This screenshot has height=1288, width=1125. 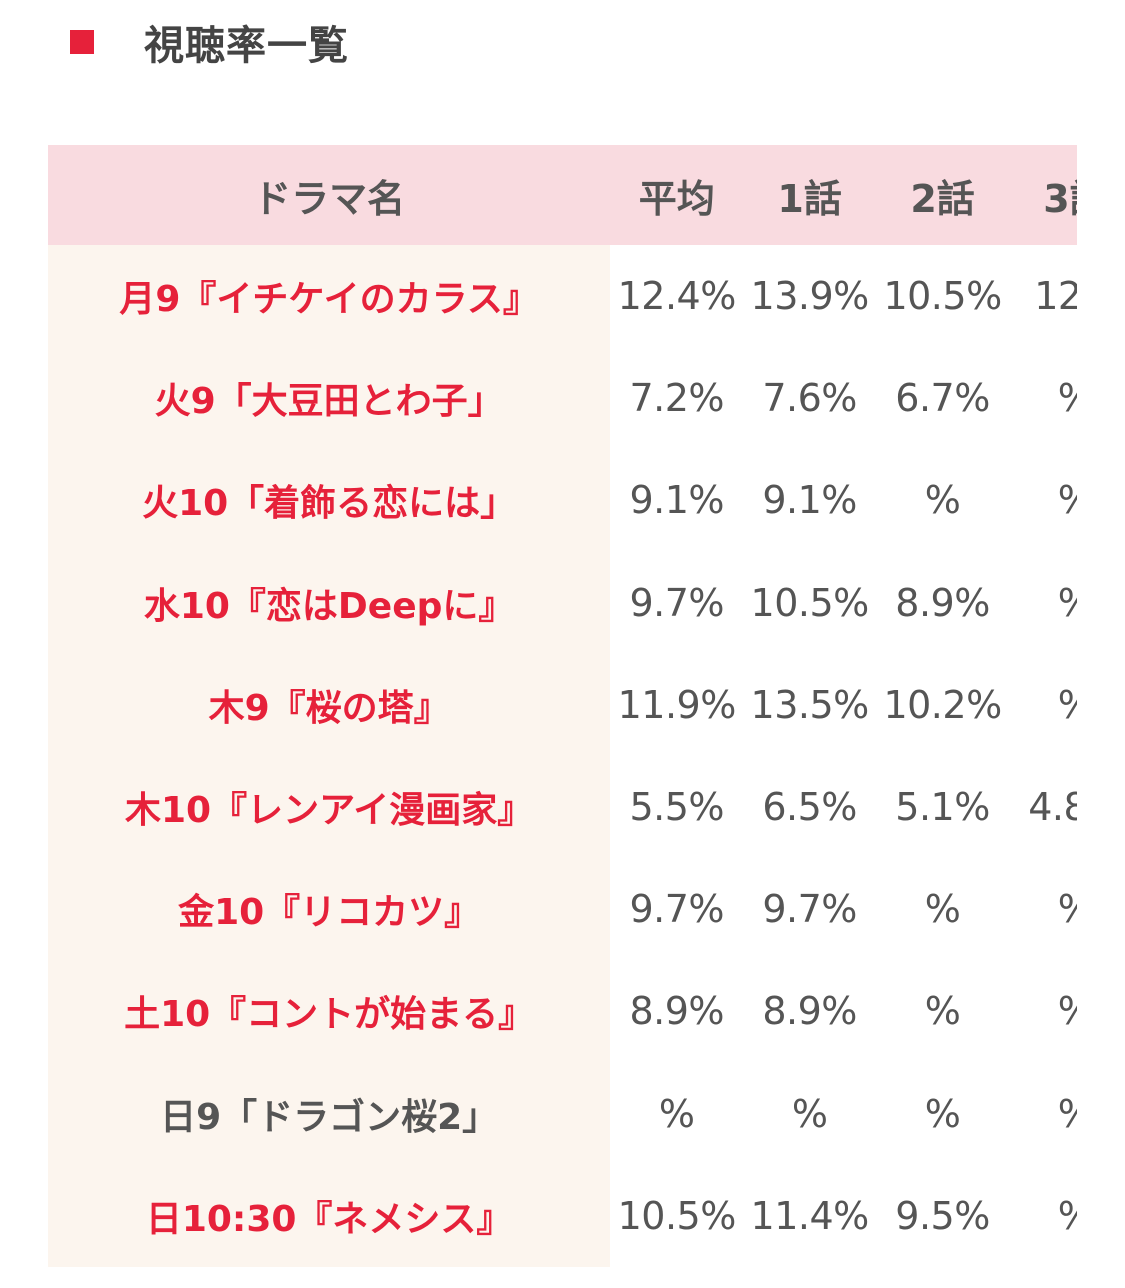 I want to click on average-cell: 7.2%, so click(x=676, y=398).